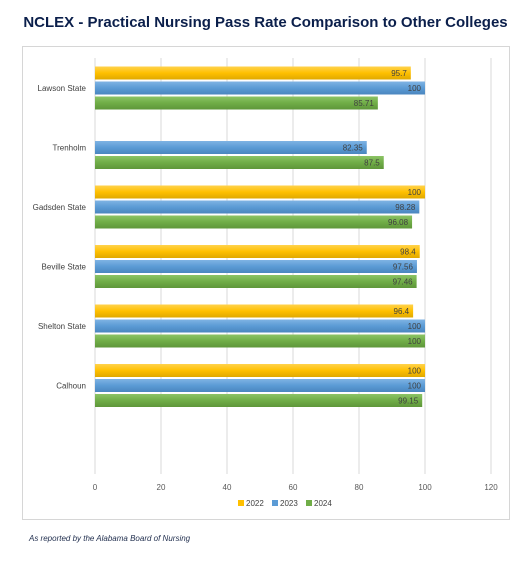 The image size is (531, 585). What do you see at coordinates (415, 341) in the screenshot?
I see `data-label-2024: 100` at bounding box center [415, 341].